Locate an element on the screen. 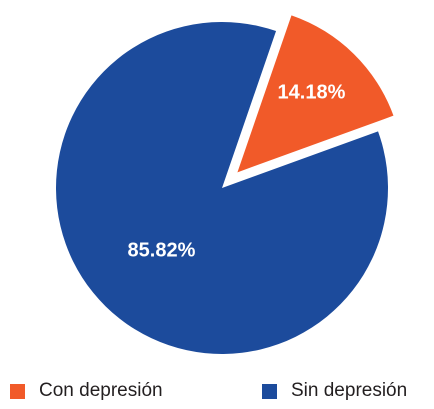  legend-swatch-sin-depresion is located at coordinates (269, 391).